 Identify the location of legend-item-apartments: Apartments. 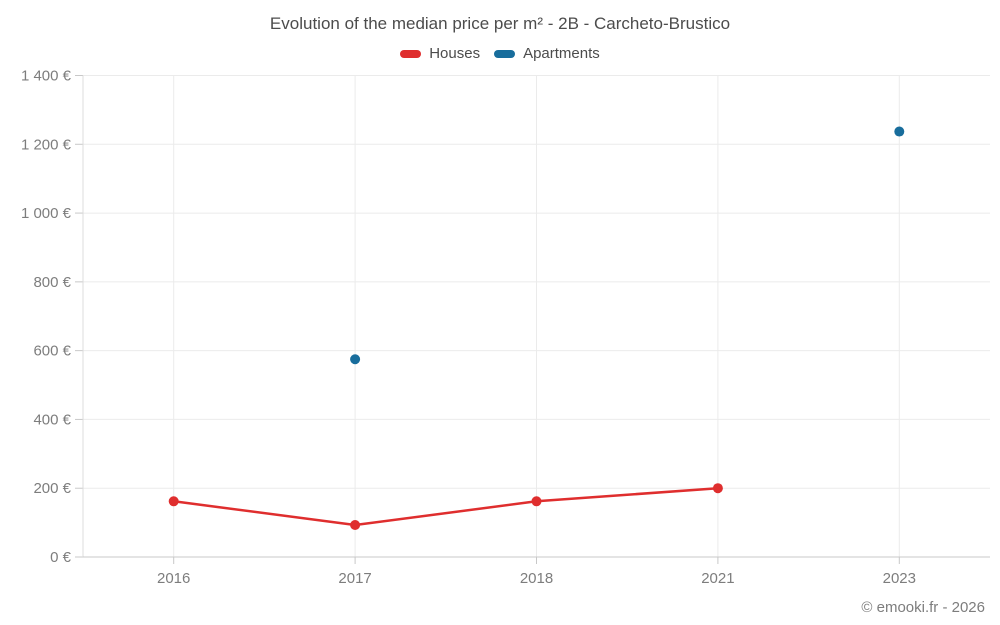
(547, 53).